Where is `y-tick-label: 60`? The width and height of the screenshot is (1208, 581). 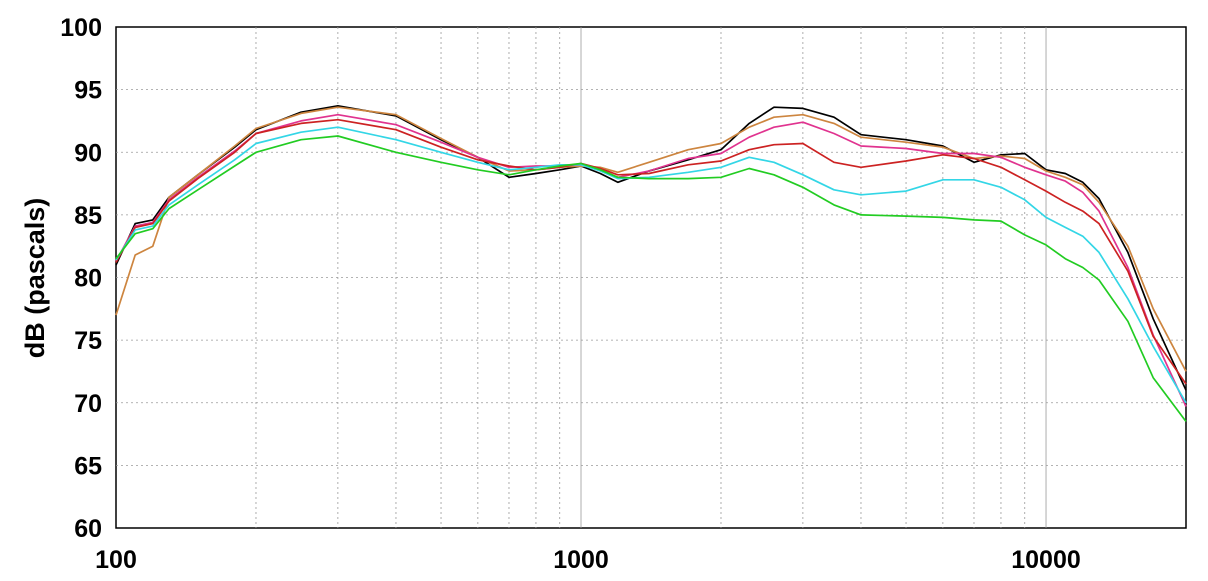
y-tick-label: 60 is located at coordinates (88, 529).